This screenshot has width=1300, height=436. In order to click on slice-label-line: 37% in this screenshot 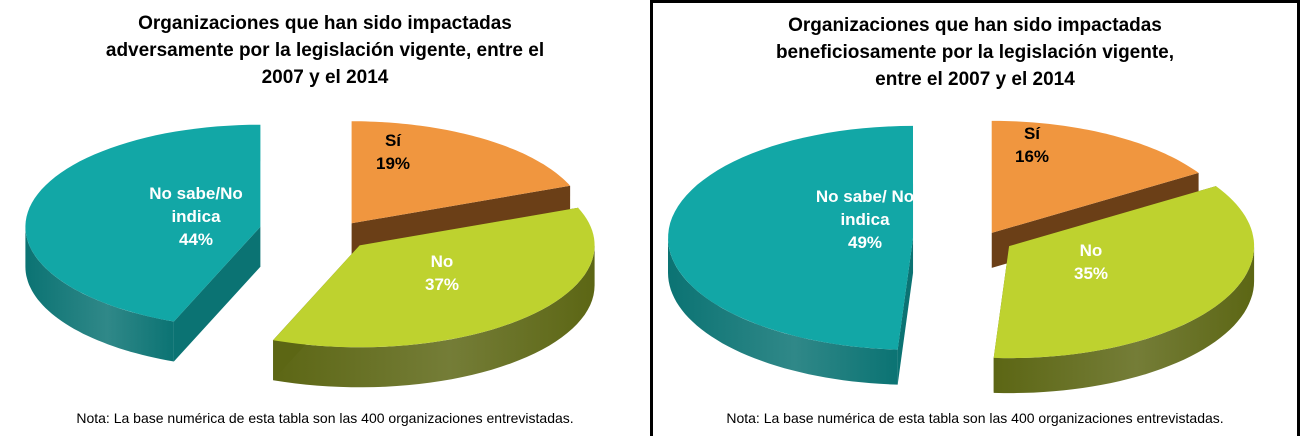, I will do `click(442, 284)`.